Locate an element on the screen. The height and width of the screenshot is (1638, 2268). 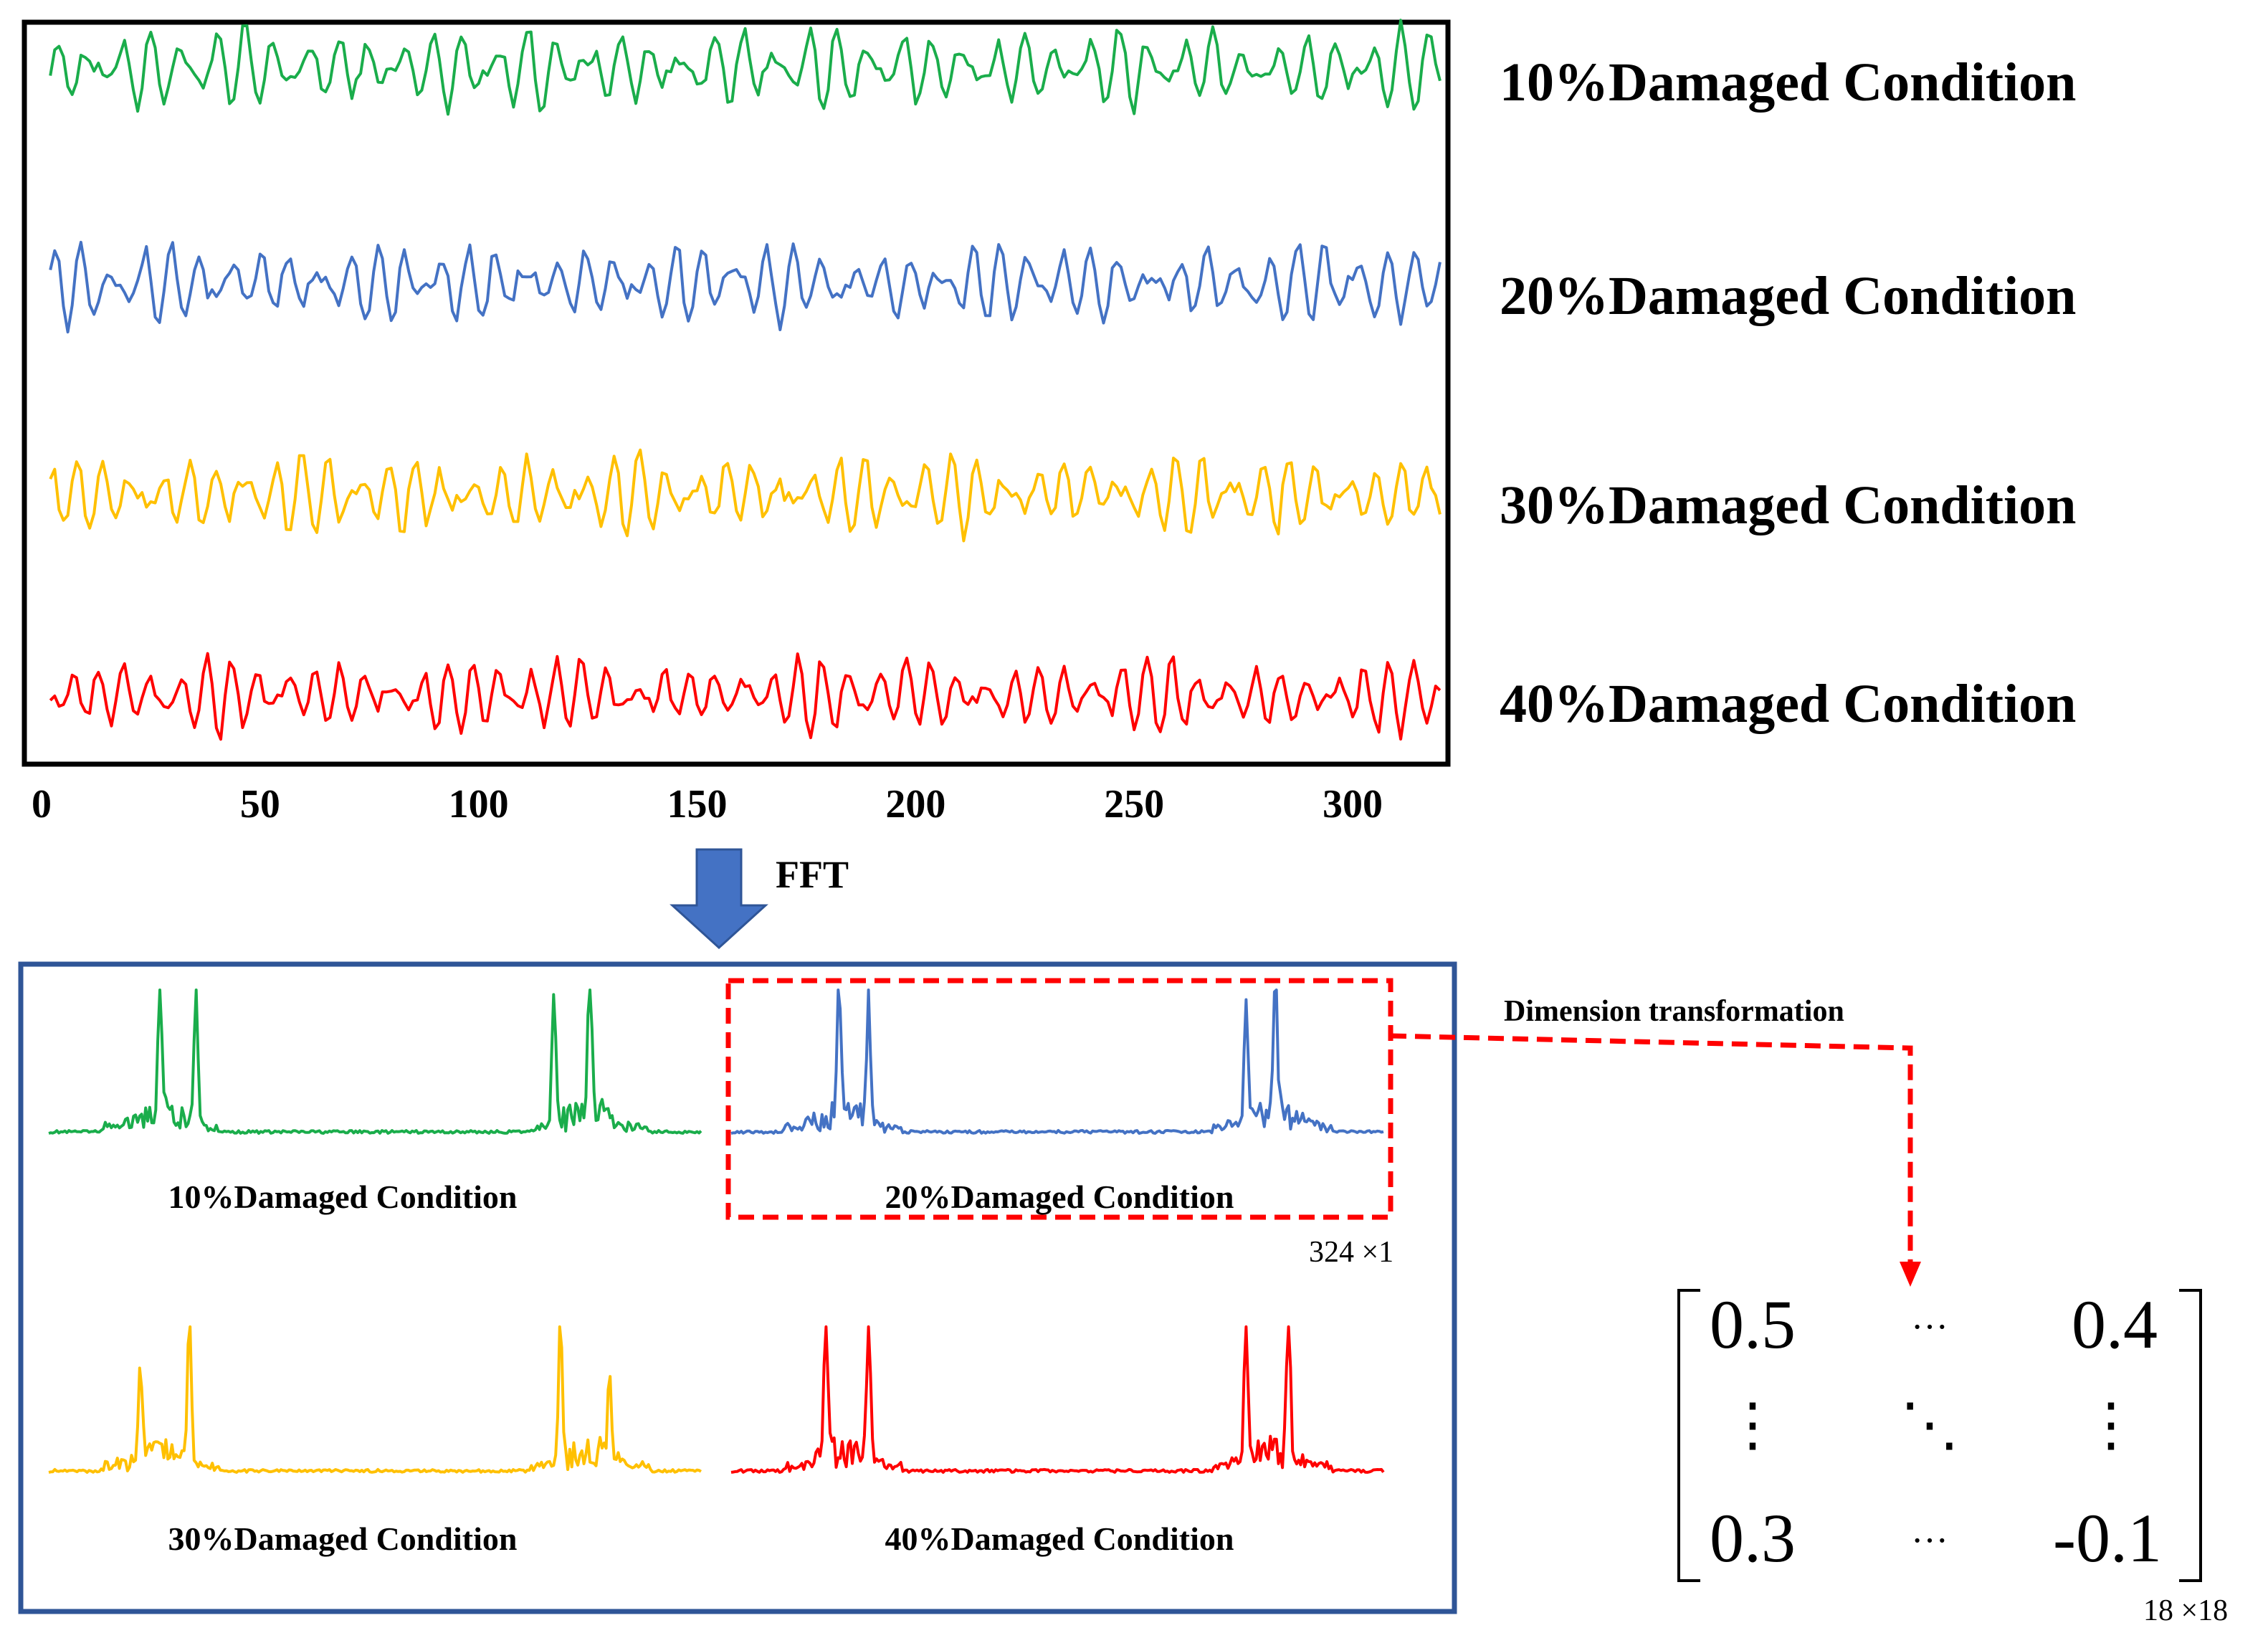
transform-connector: Dimension transformation is located at coordinates (1655, 1141).